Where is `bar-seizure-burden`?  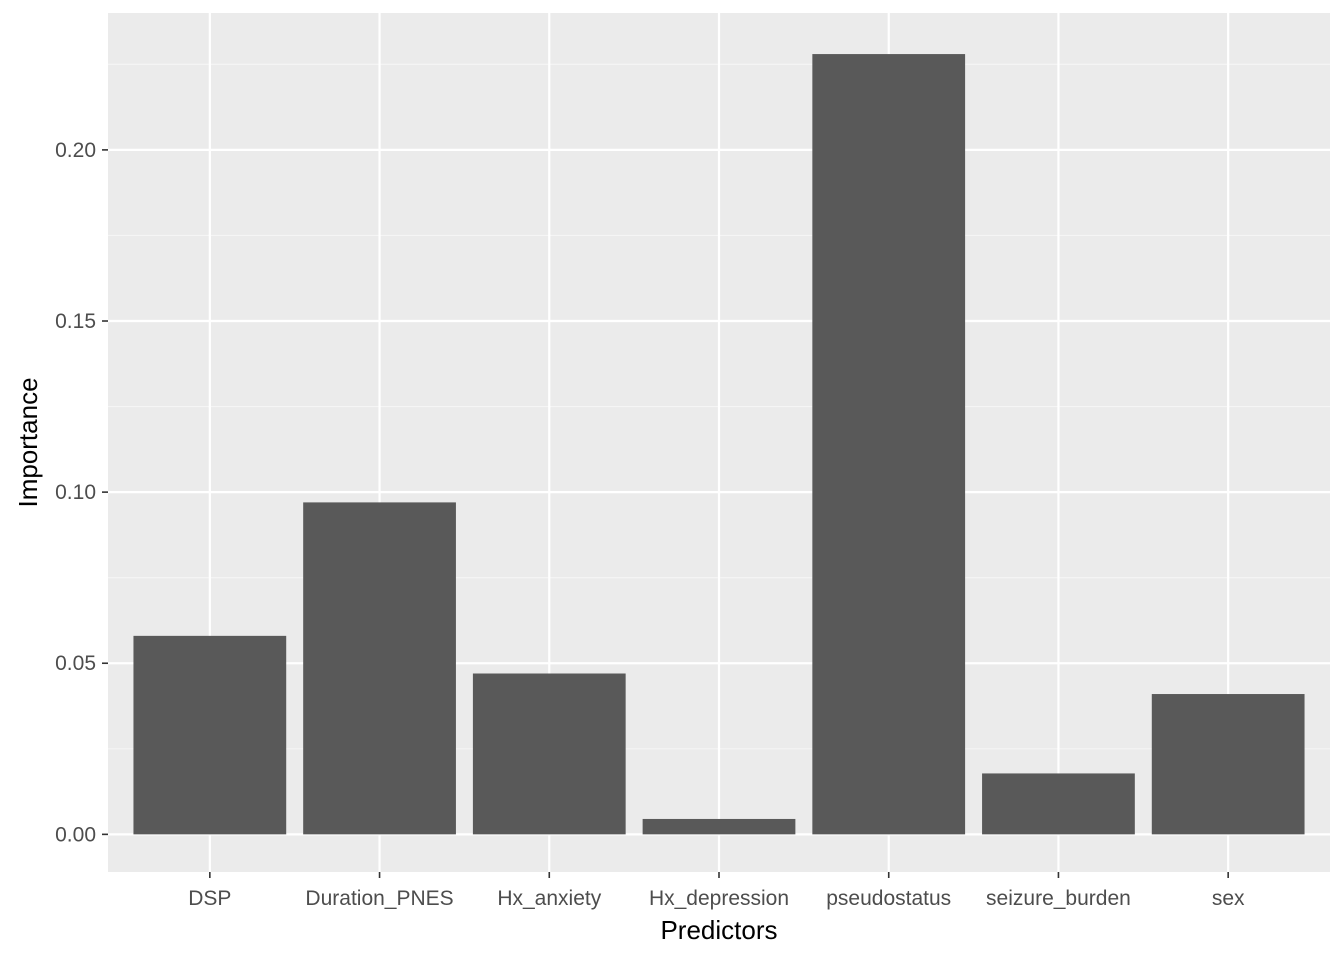
bar-seizure-burden is located at coordinates (1058, 804).